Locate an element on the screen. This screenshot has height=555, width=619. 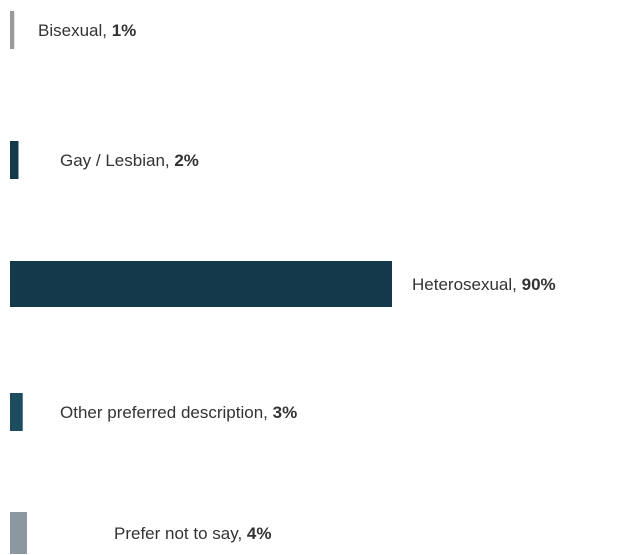
data-label: Bisexual, 1% is located at coordinates (87, 30).